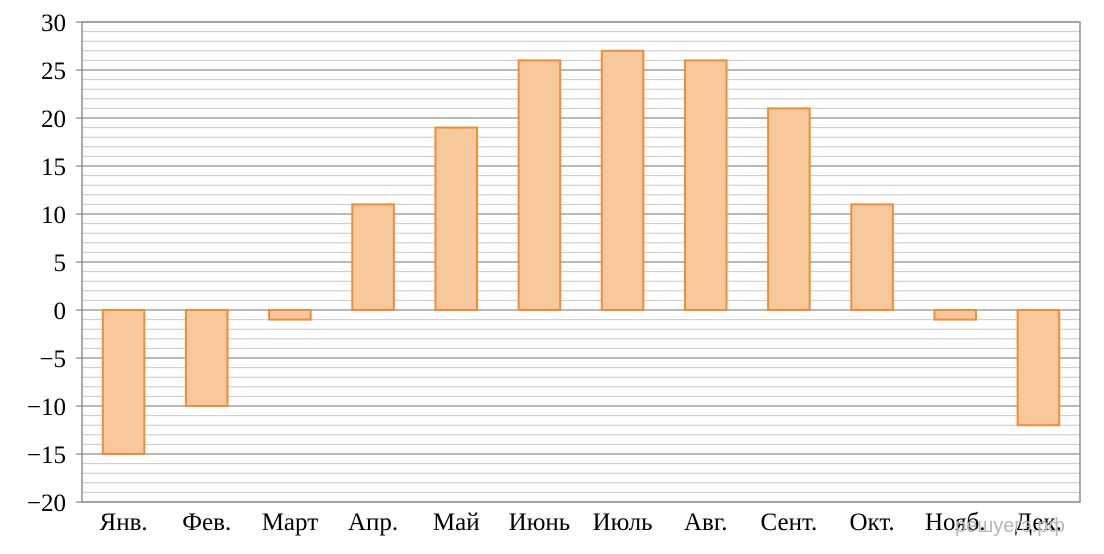 This screenshot has width=1104, height=554. I want to click on y-tick-label: 20, so click(53, 119).